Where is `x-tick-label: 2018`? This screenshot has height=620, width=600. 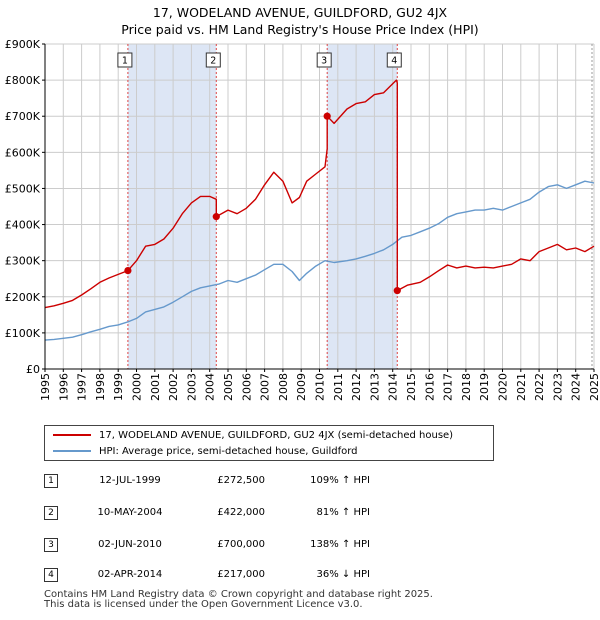
x-tick-label: 2018 is located at coordinates (466, 387).